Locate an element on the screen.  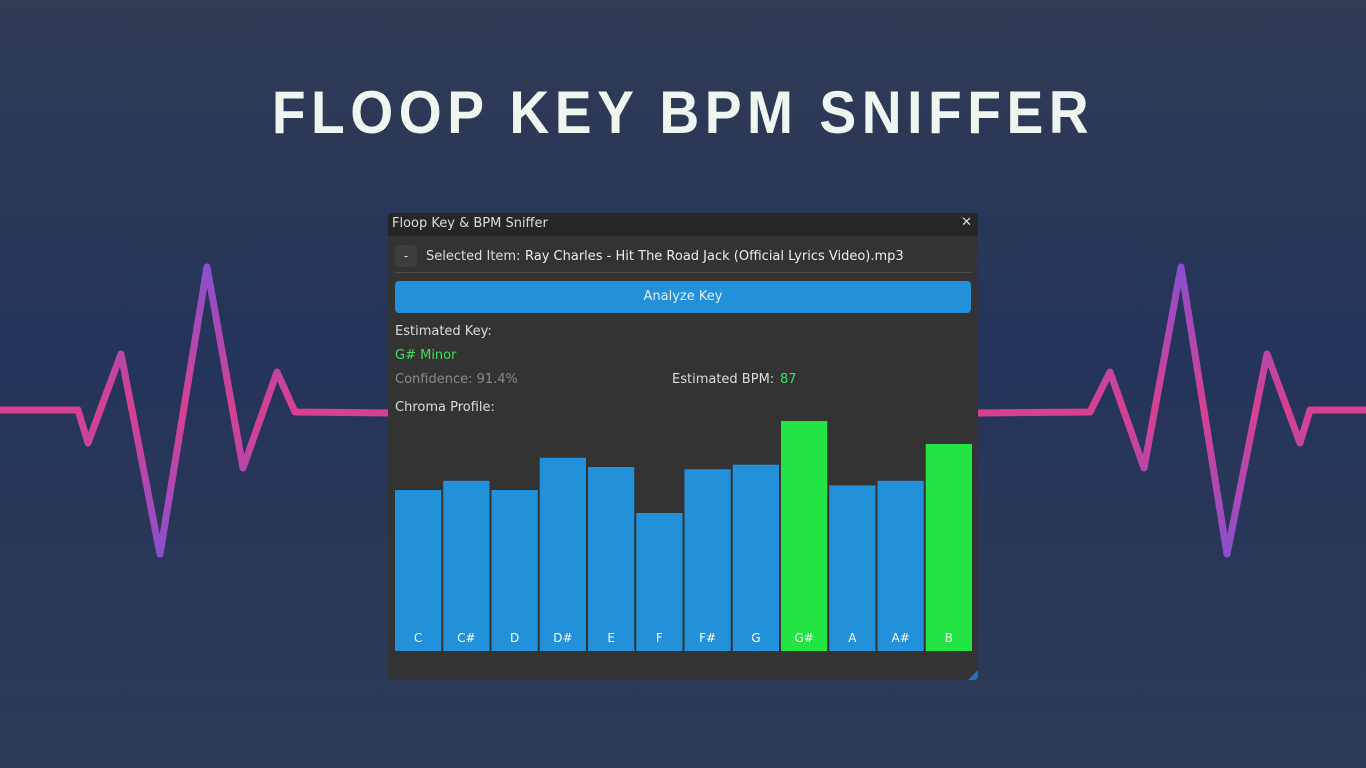
title-bar: Floop Key & BPM Sniffer ✕ is located at coordinates (683, 224).